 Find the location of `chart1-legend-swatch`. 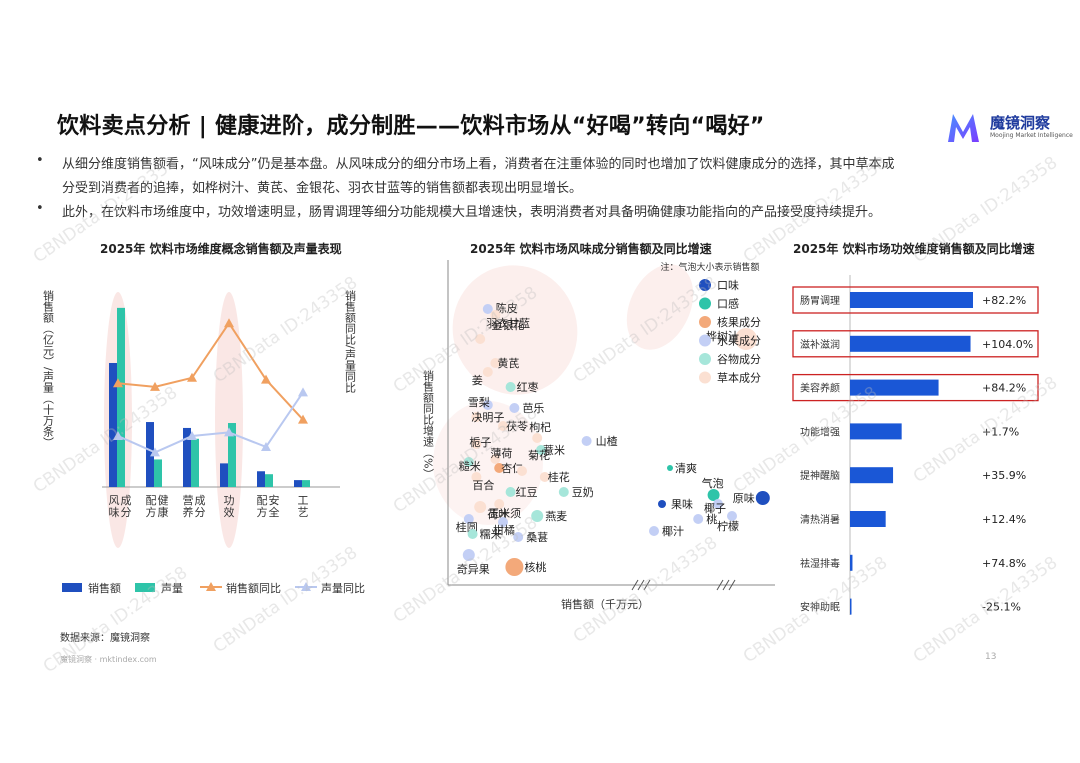

chart1-legend-swatch is located at coordinates (145, 587).